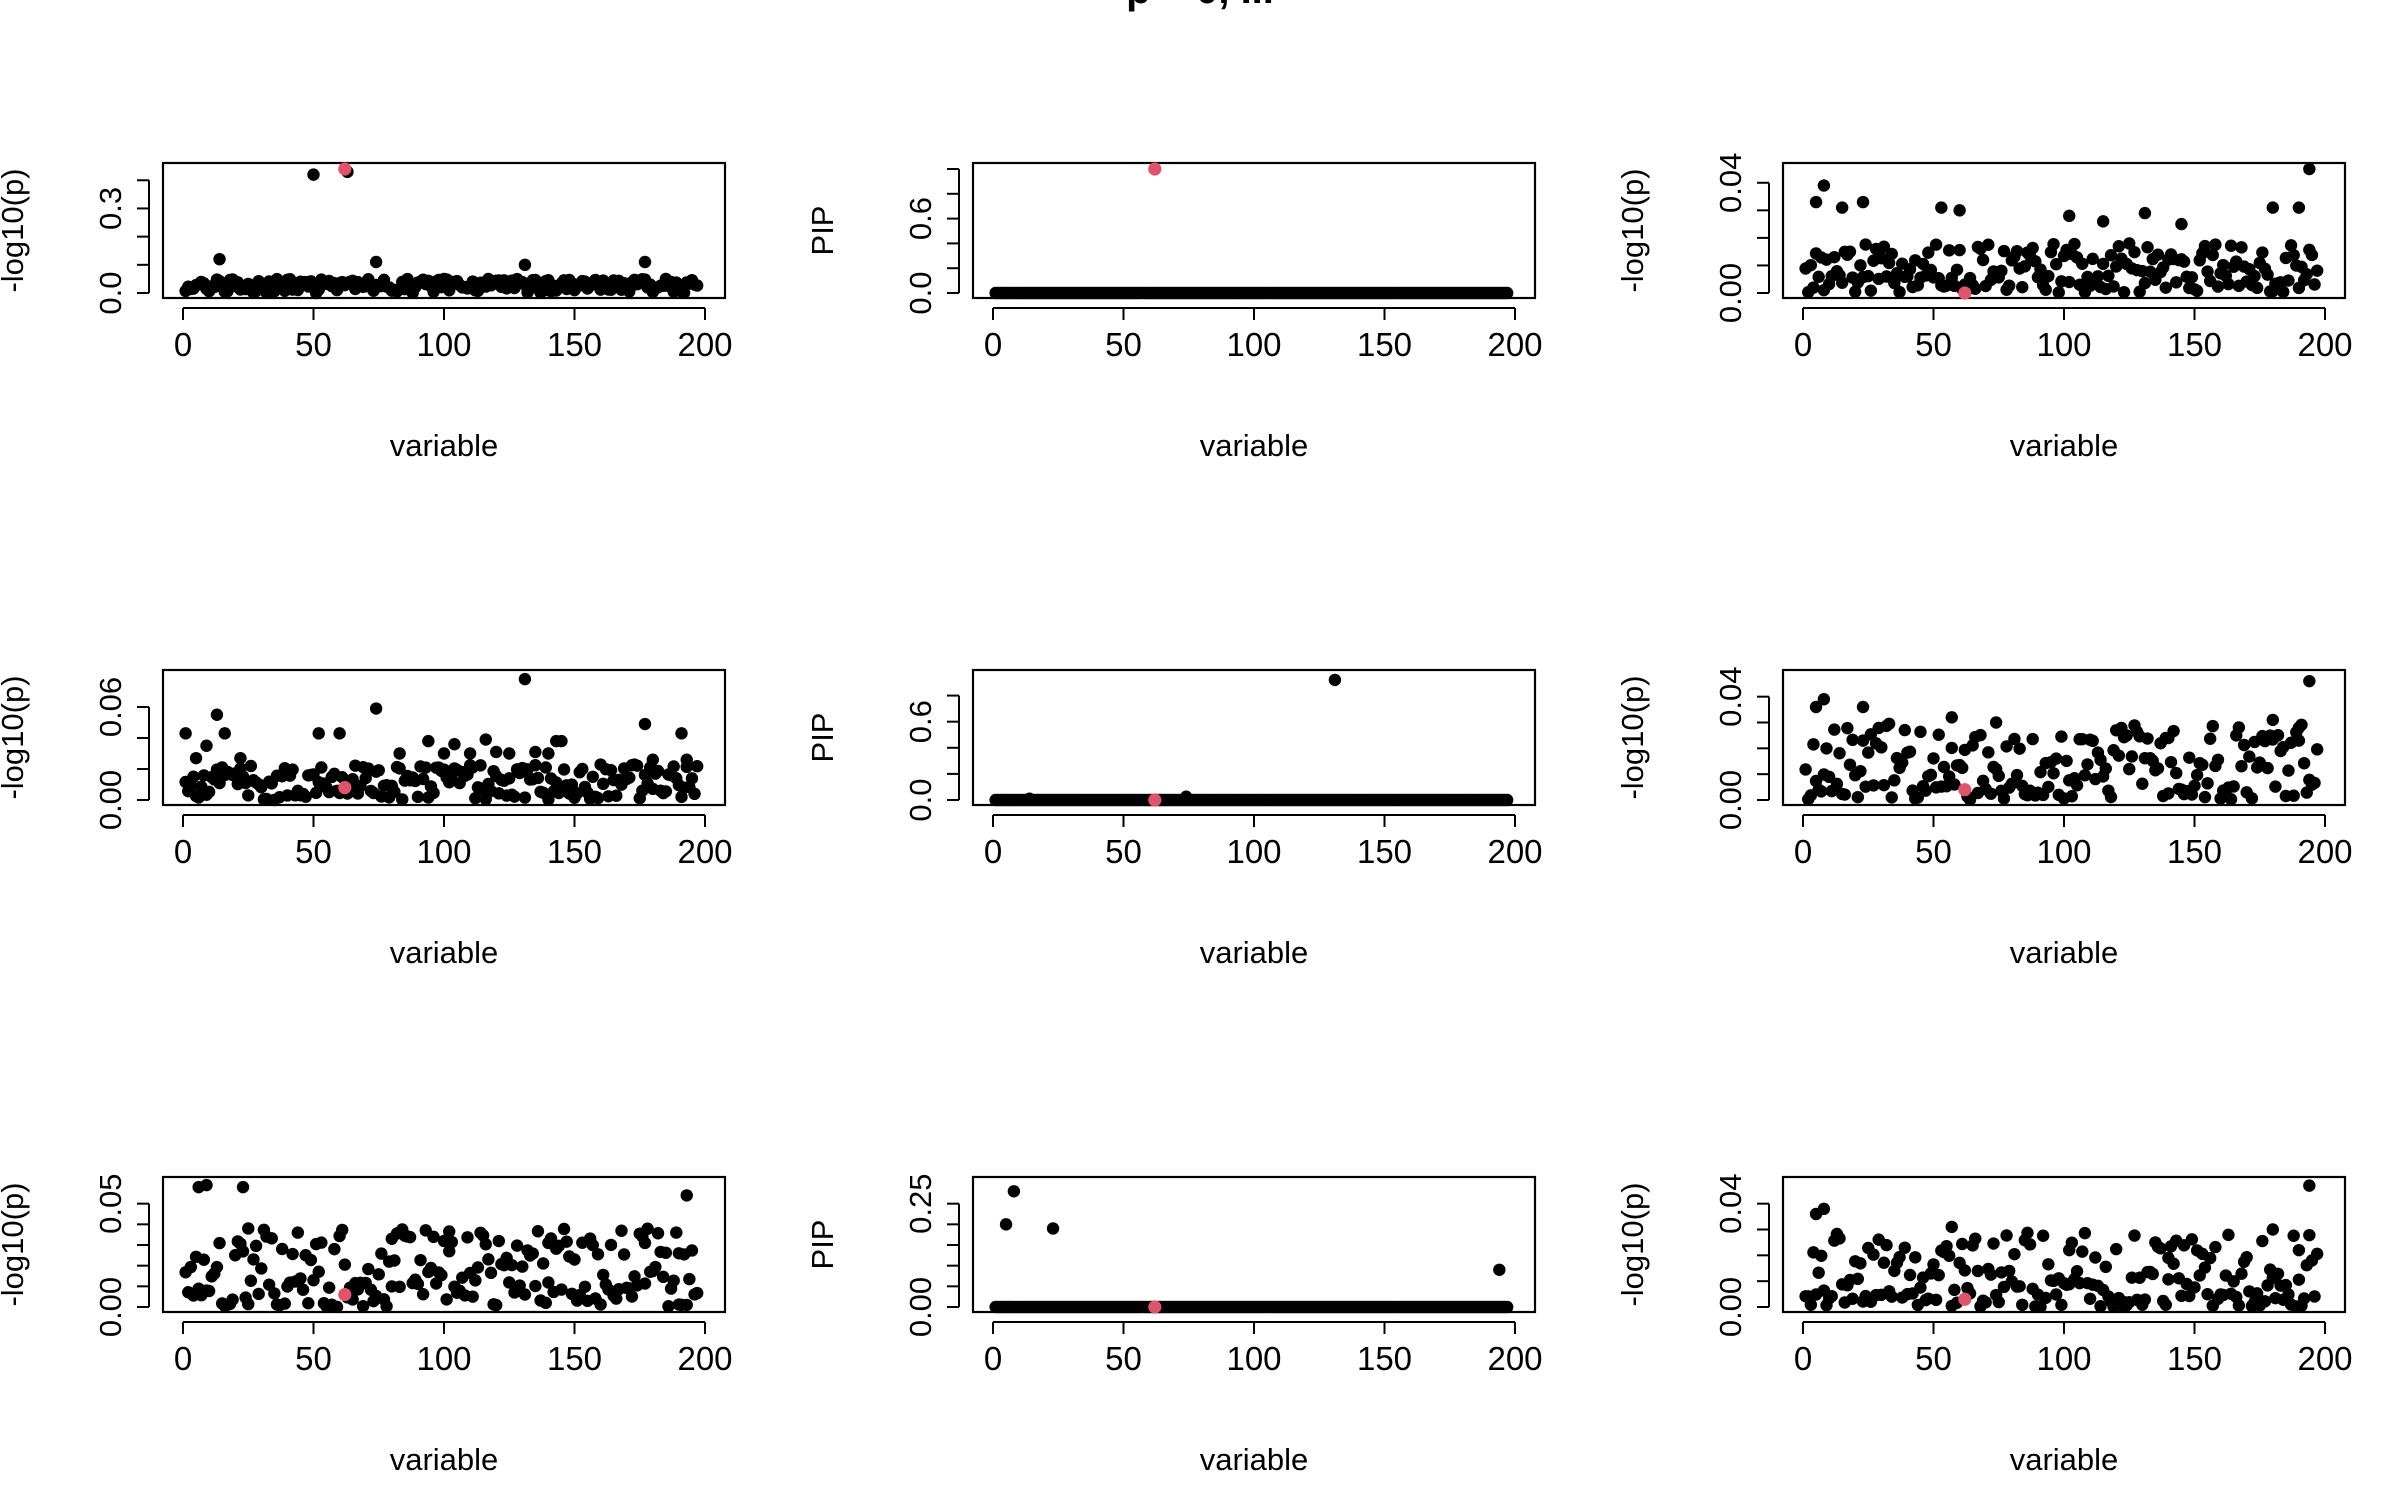 The width and height of the screenshot is (2400, 1505). I want to click on panel-3: 0 50 100 150 200 variable 0.00 0.04 -log10(p), so click(1984, 308).